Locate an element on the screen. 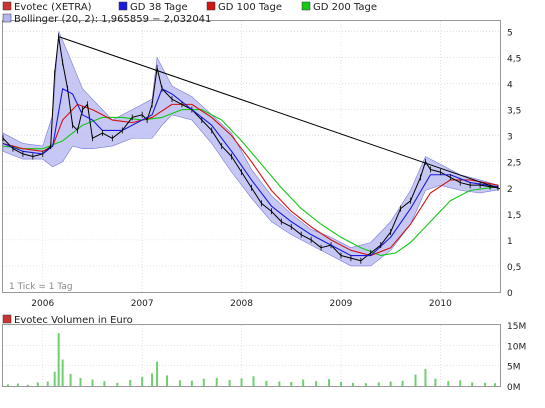  volume-y-tick-label: 0M is located at coordinates (514, 388).